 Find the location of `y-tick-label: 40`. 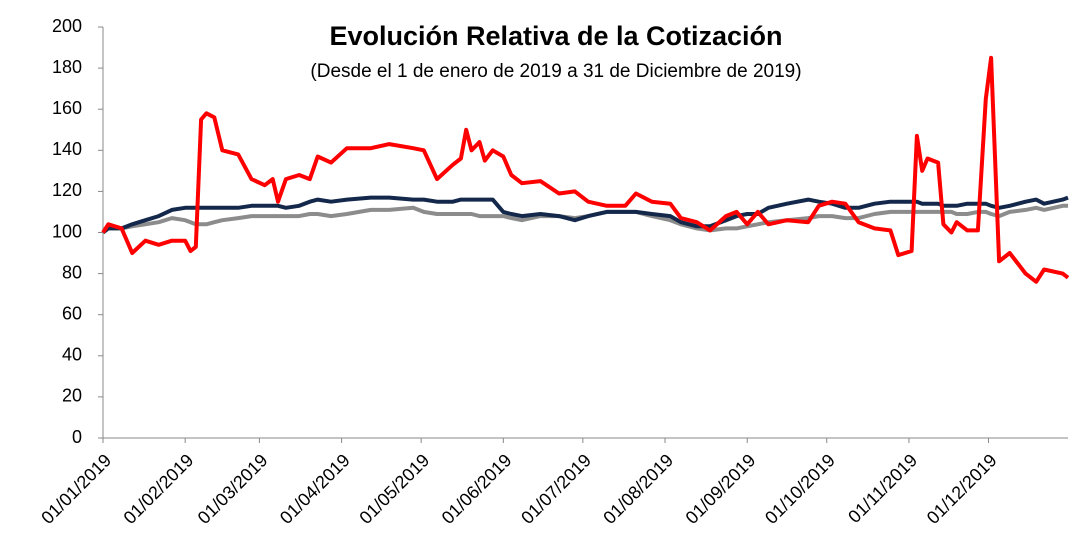

y-tick-label: 40 is located at coordinates (72, 355).